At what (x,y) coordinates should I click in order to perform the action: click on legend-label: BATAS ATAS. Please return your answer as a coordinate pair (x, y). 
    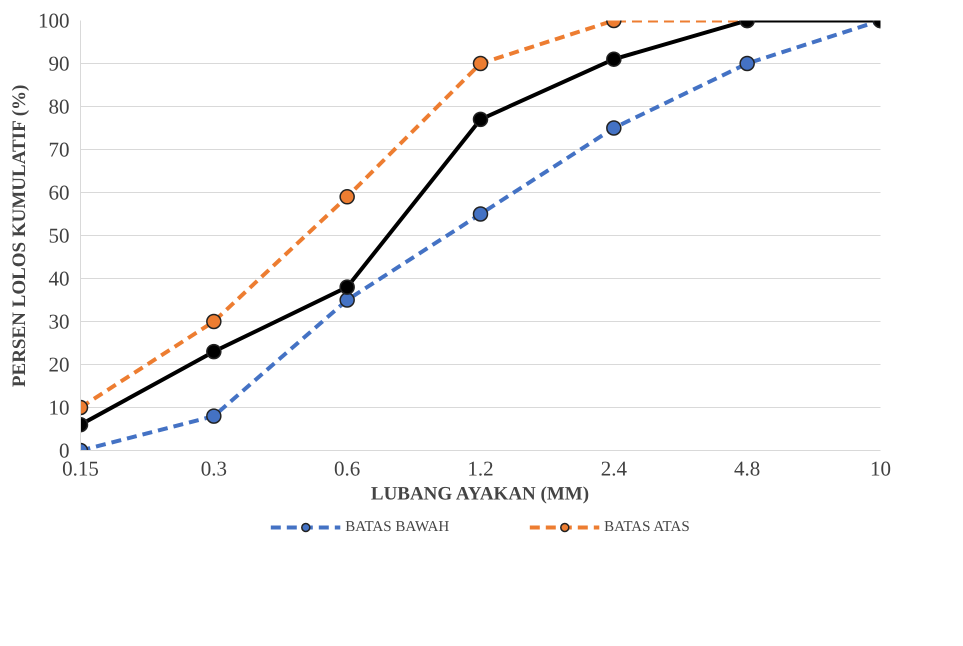
    Looking at the image, I should click on (647, 527).